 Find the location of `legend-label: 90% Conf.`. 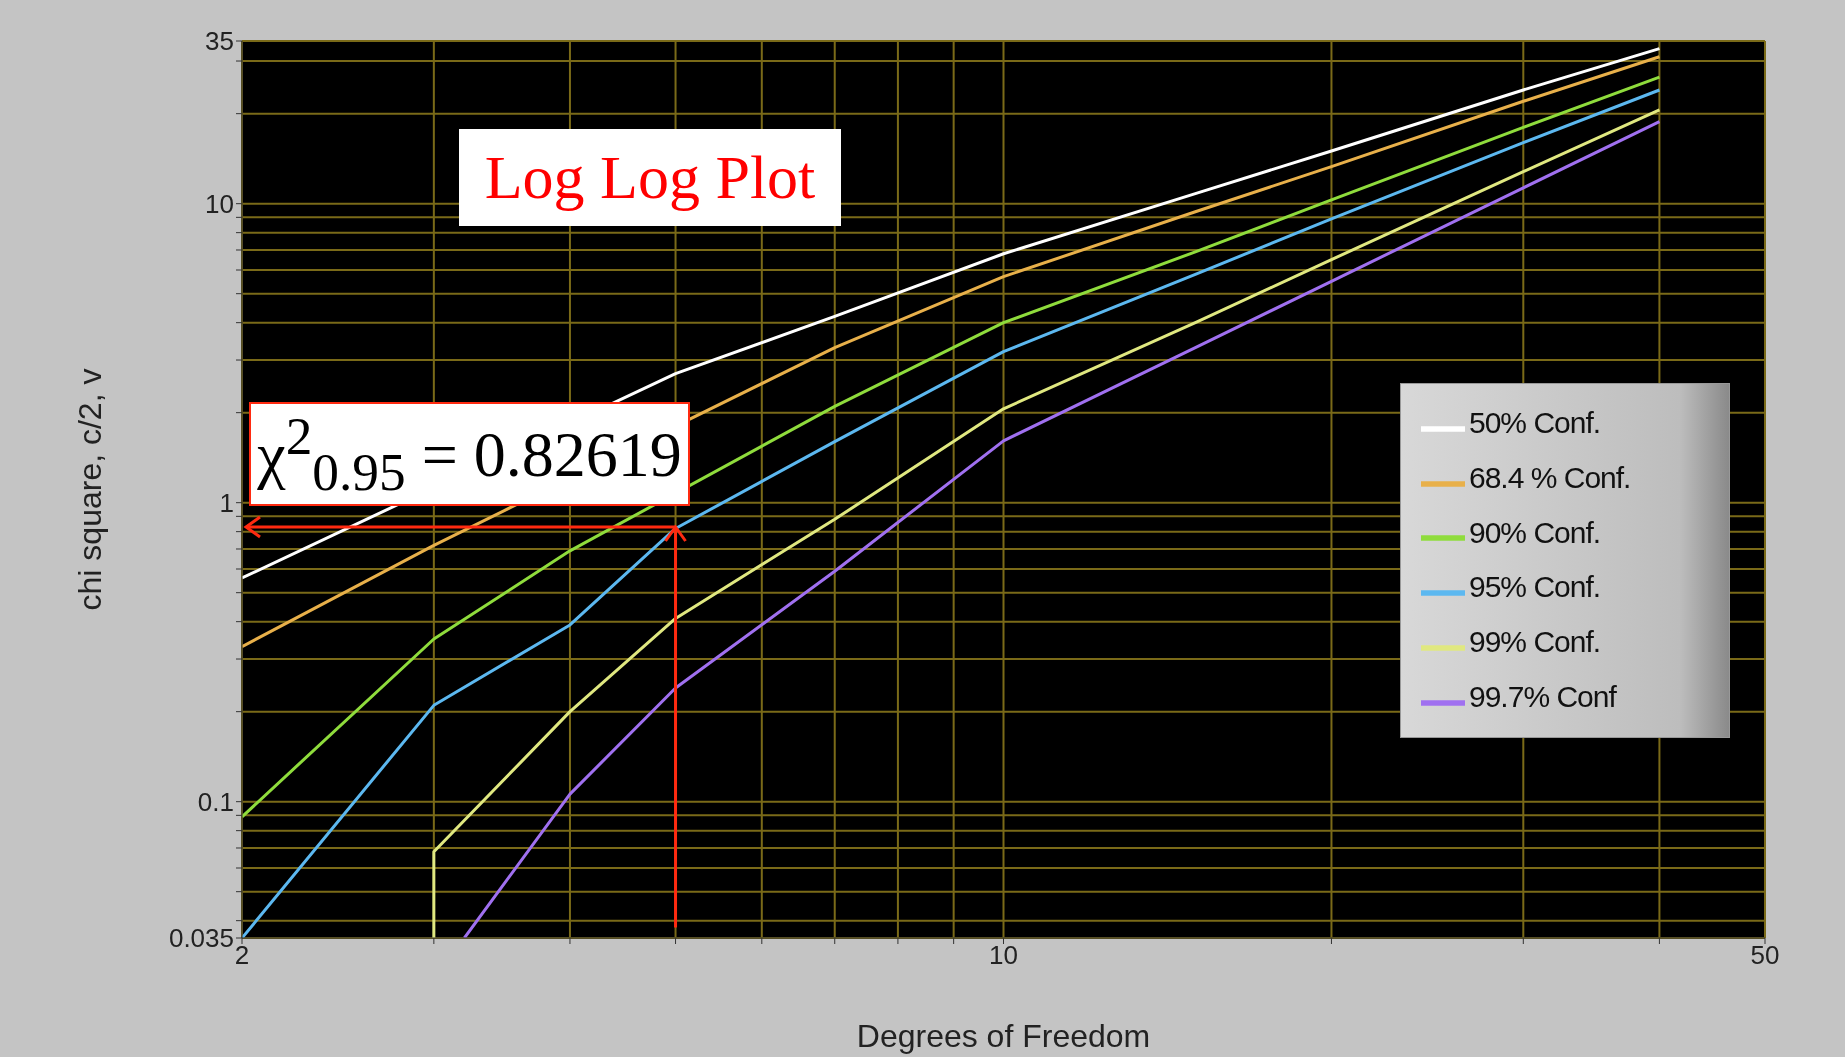

legend-label: 90% Conf. is located at coordinates (1535, 532).